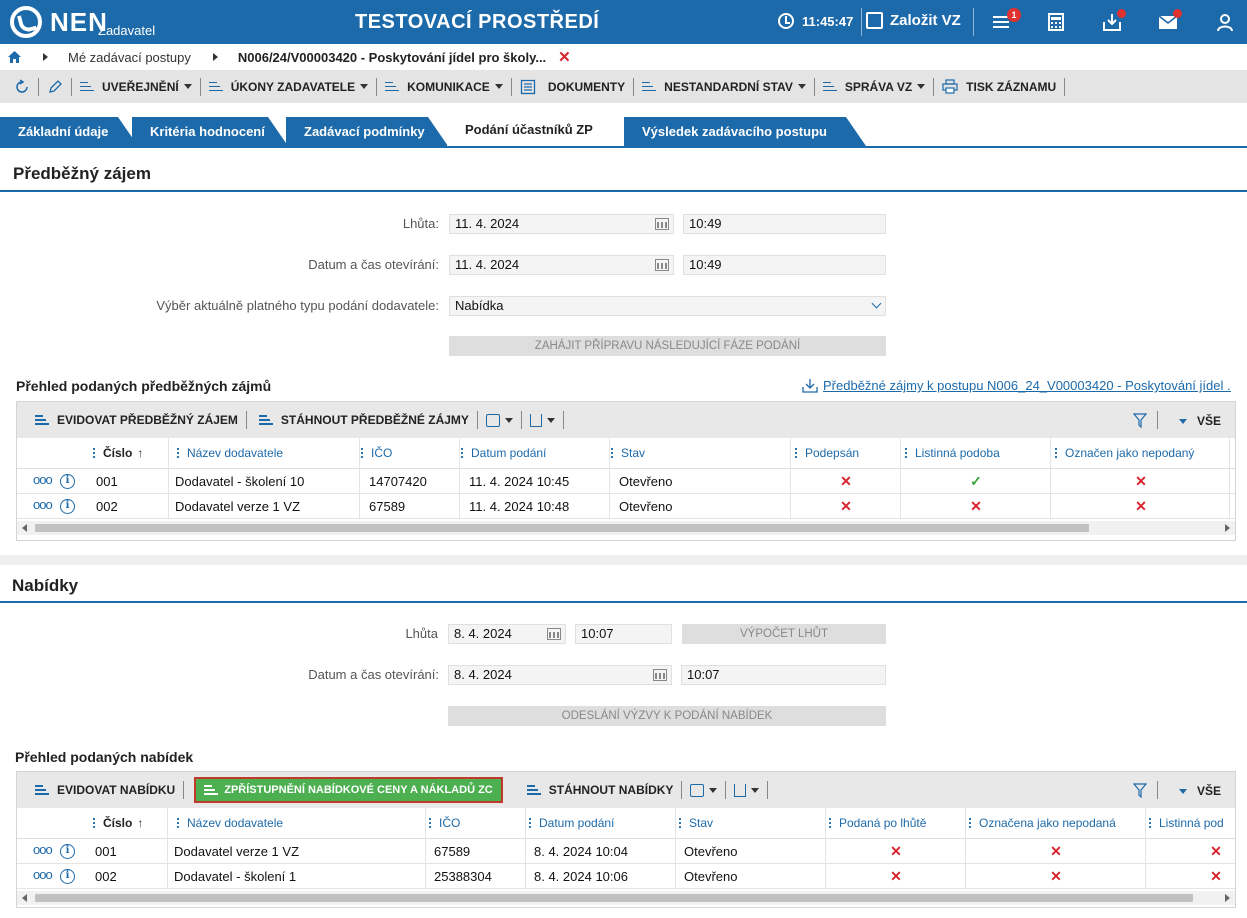 The height and width of the screenshot is (918, 1247). I want to click on vypocet-lhut-button: VÝPOČET LHŮT, so click(784, 634).